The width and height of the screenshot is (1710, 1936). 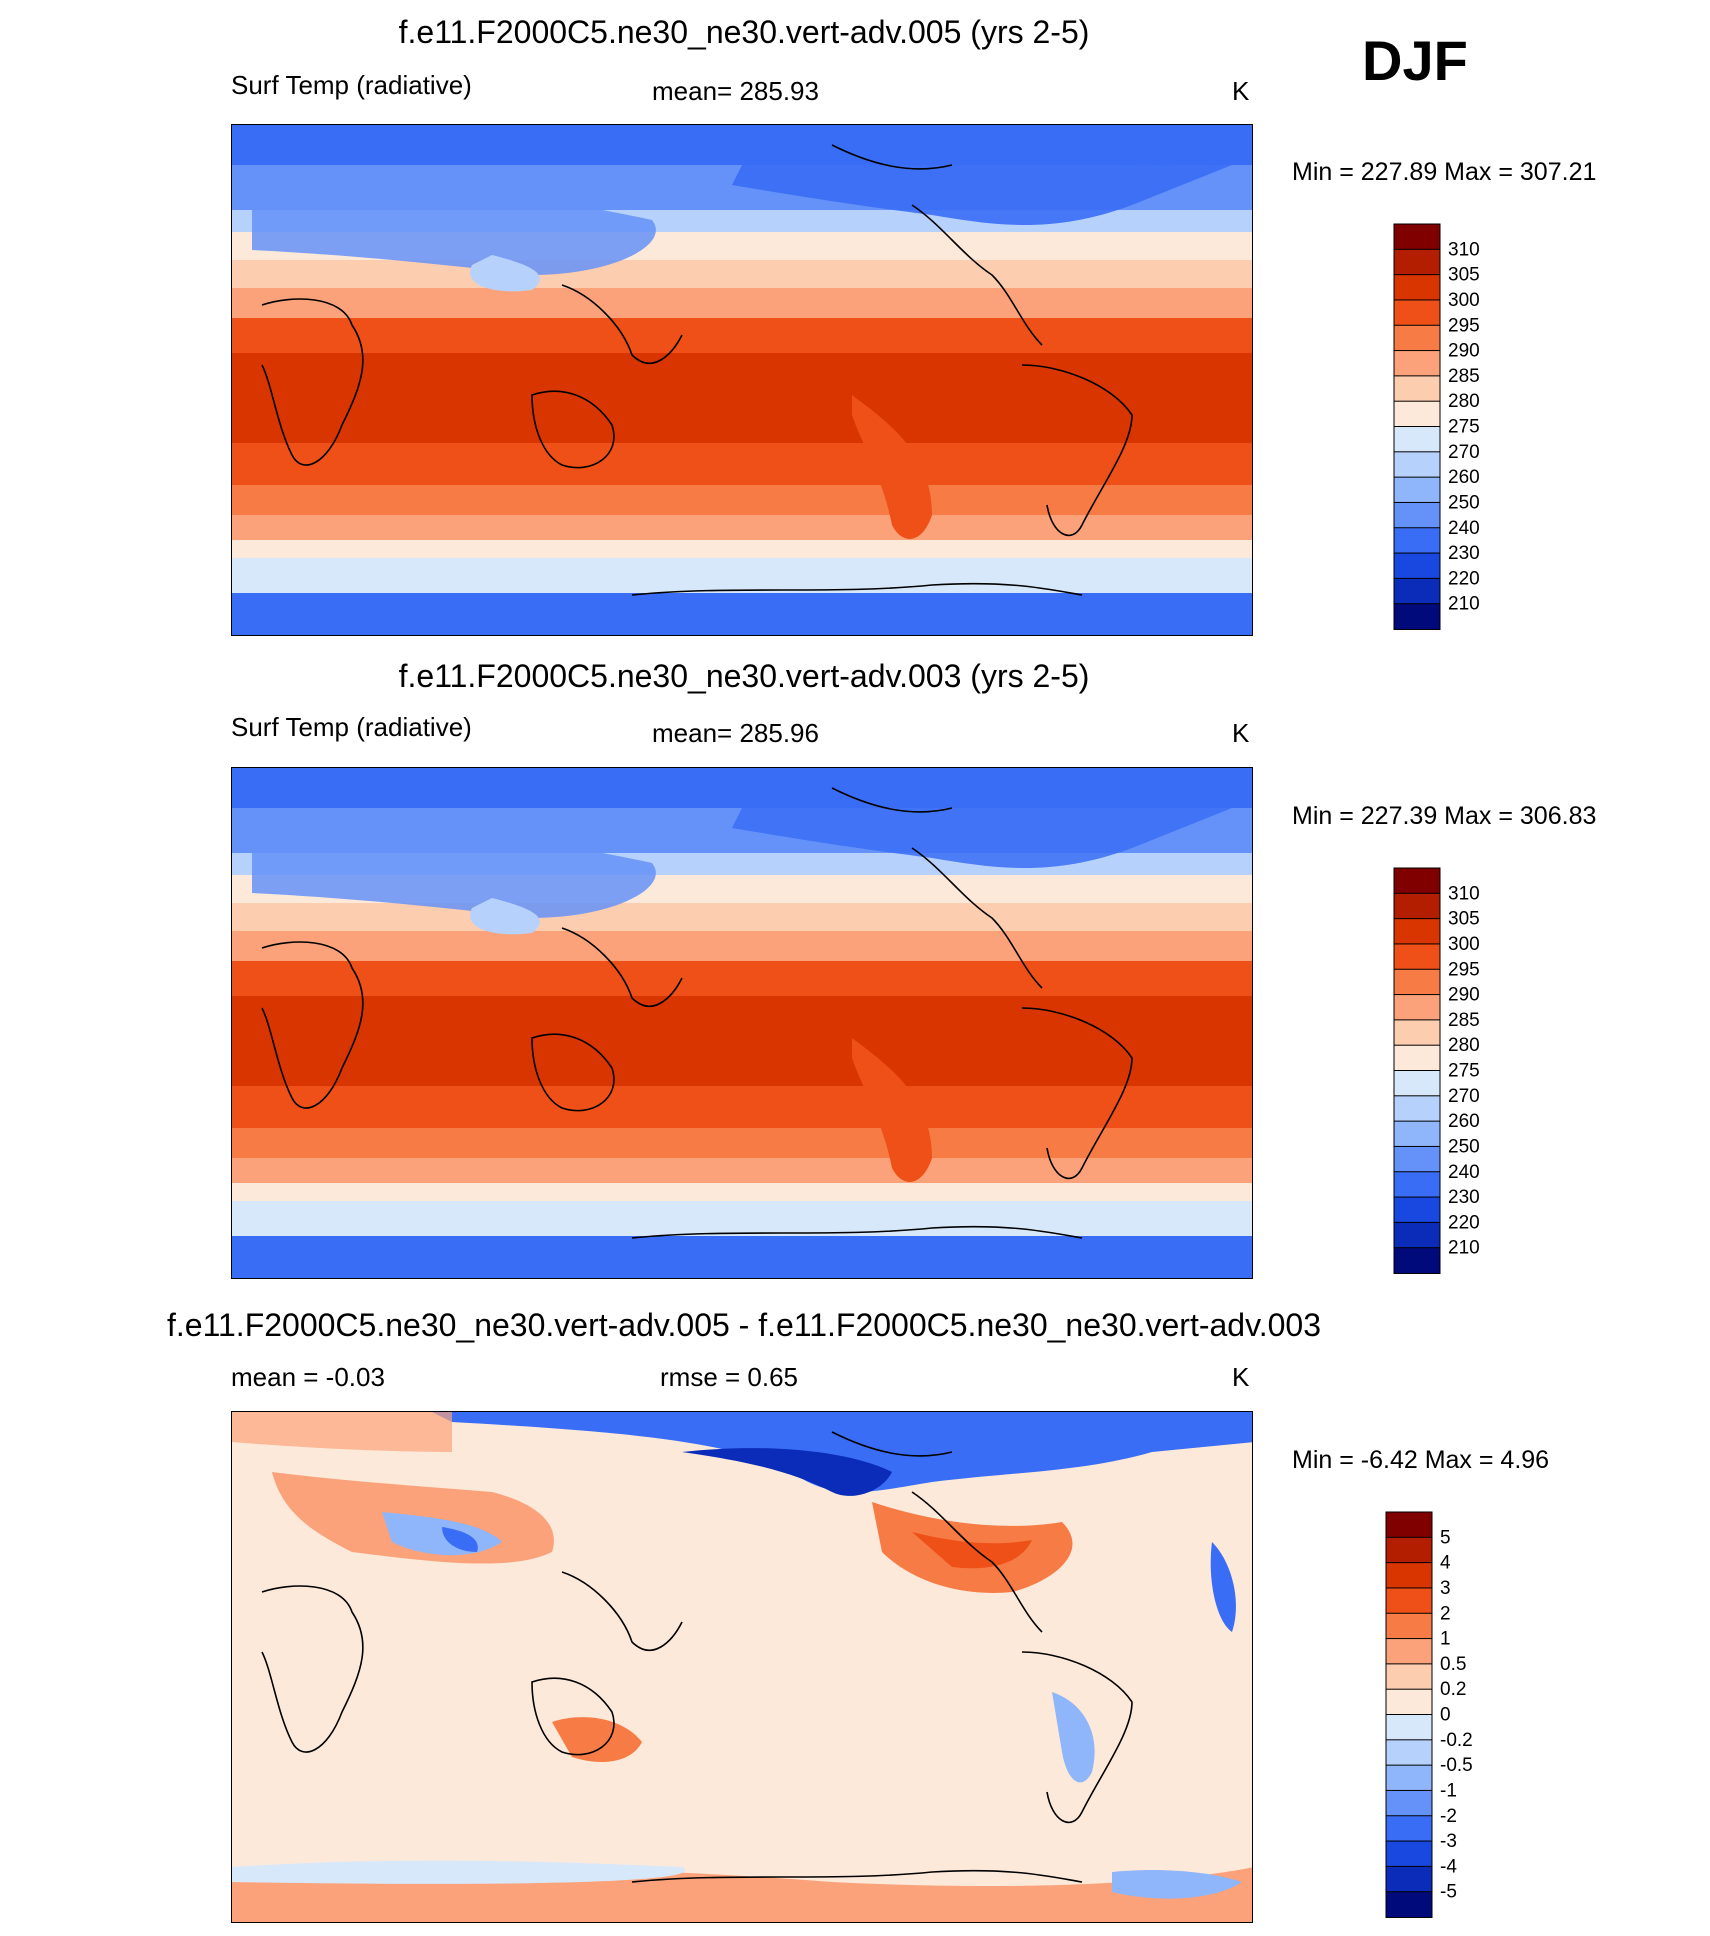 What do you see at coordinates (1241, 733) in the screenshot?
I see `panel-2-units-label: K` at bounding box center [1241, 733].